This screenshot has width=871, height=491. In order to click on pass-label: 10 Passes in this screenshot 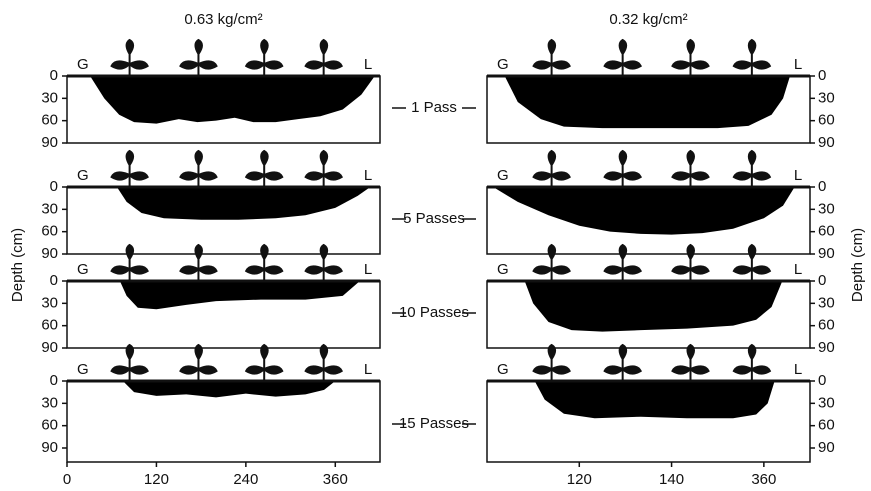, I will do `click(434, 312)`.